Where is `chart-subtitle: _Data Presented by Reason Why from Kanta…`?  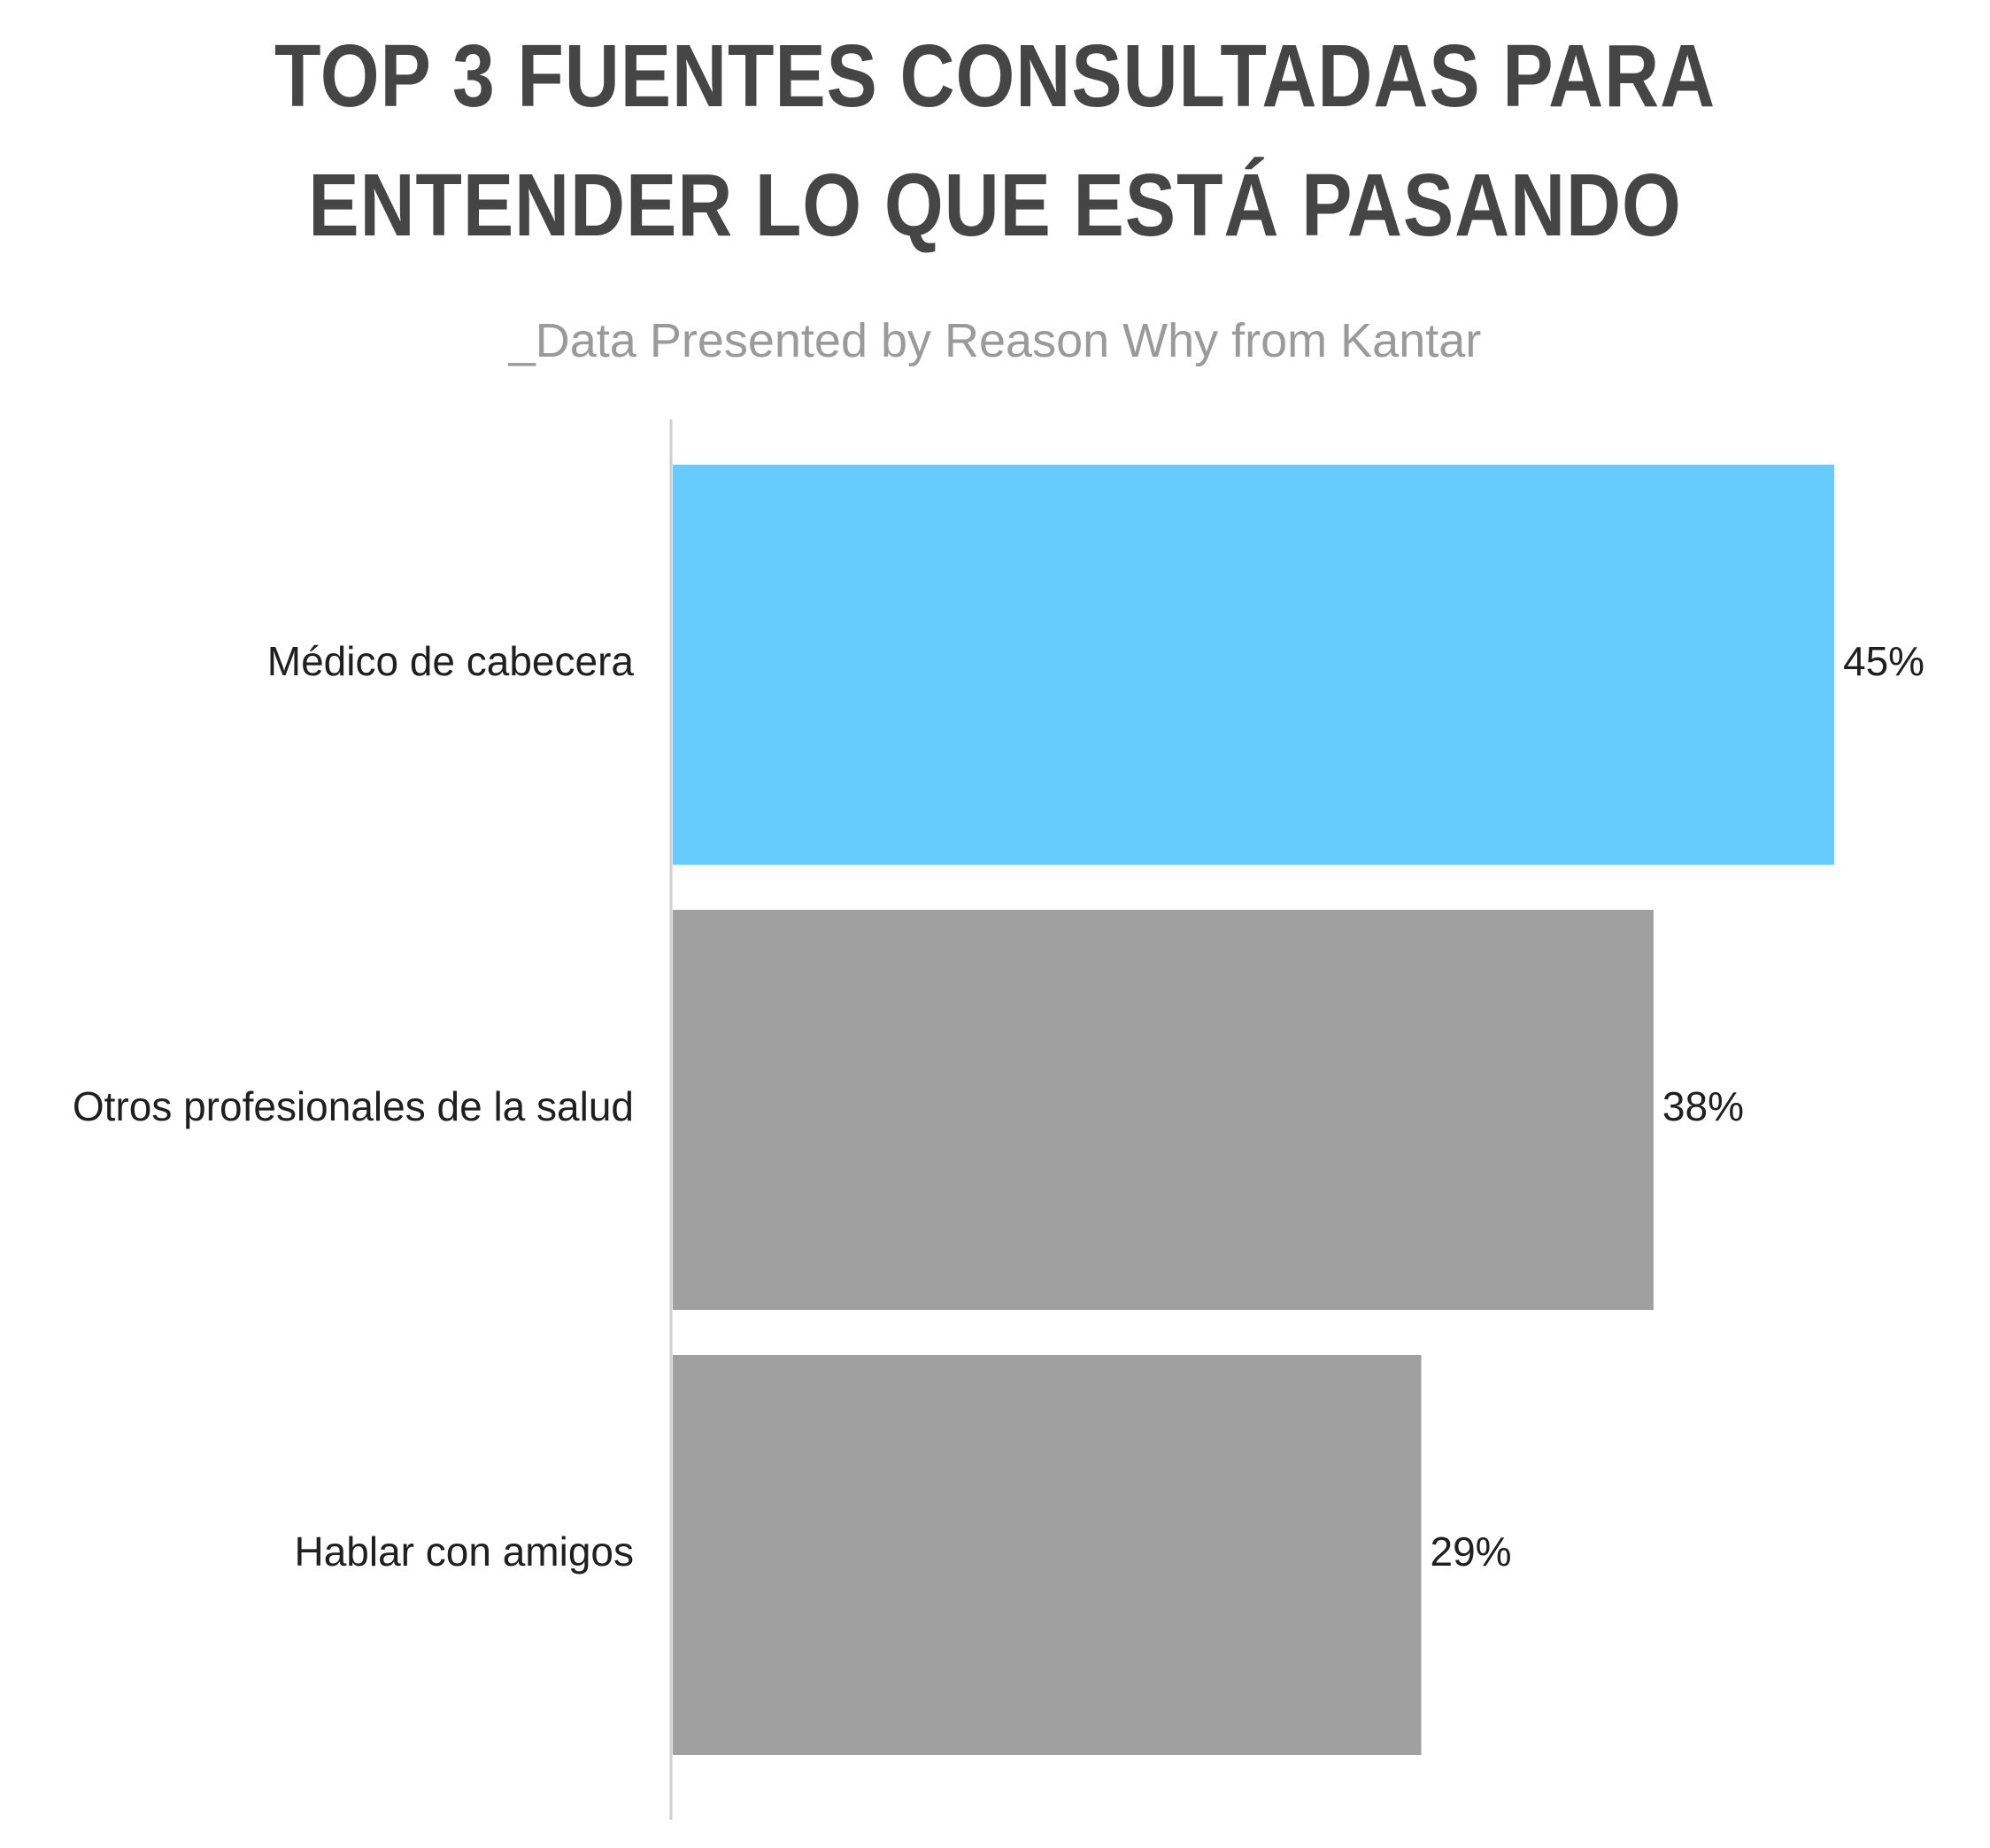
chart-subtitle: _Data Presented by Reason Why from Kanta… is located at coordinates (995, 341).